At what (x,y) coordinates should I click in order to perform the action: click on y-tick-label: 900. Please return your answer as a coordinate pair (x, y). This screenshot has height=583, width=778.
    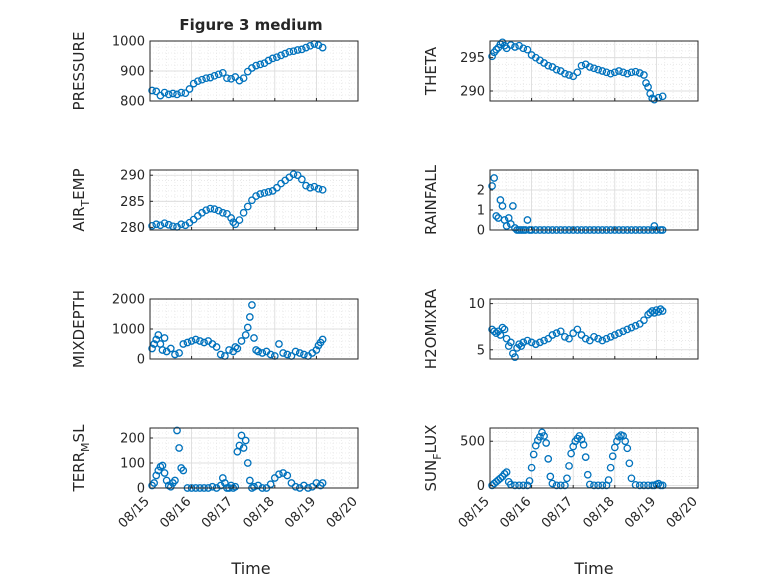
    Looking at the image, I should click on (132, 72).